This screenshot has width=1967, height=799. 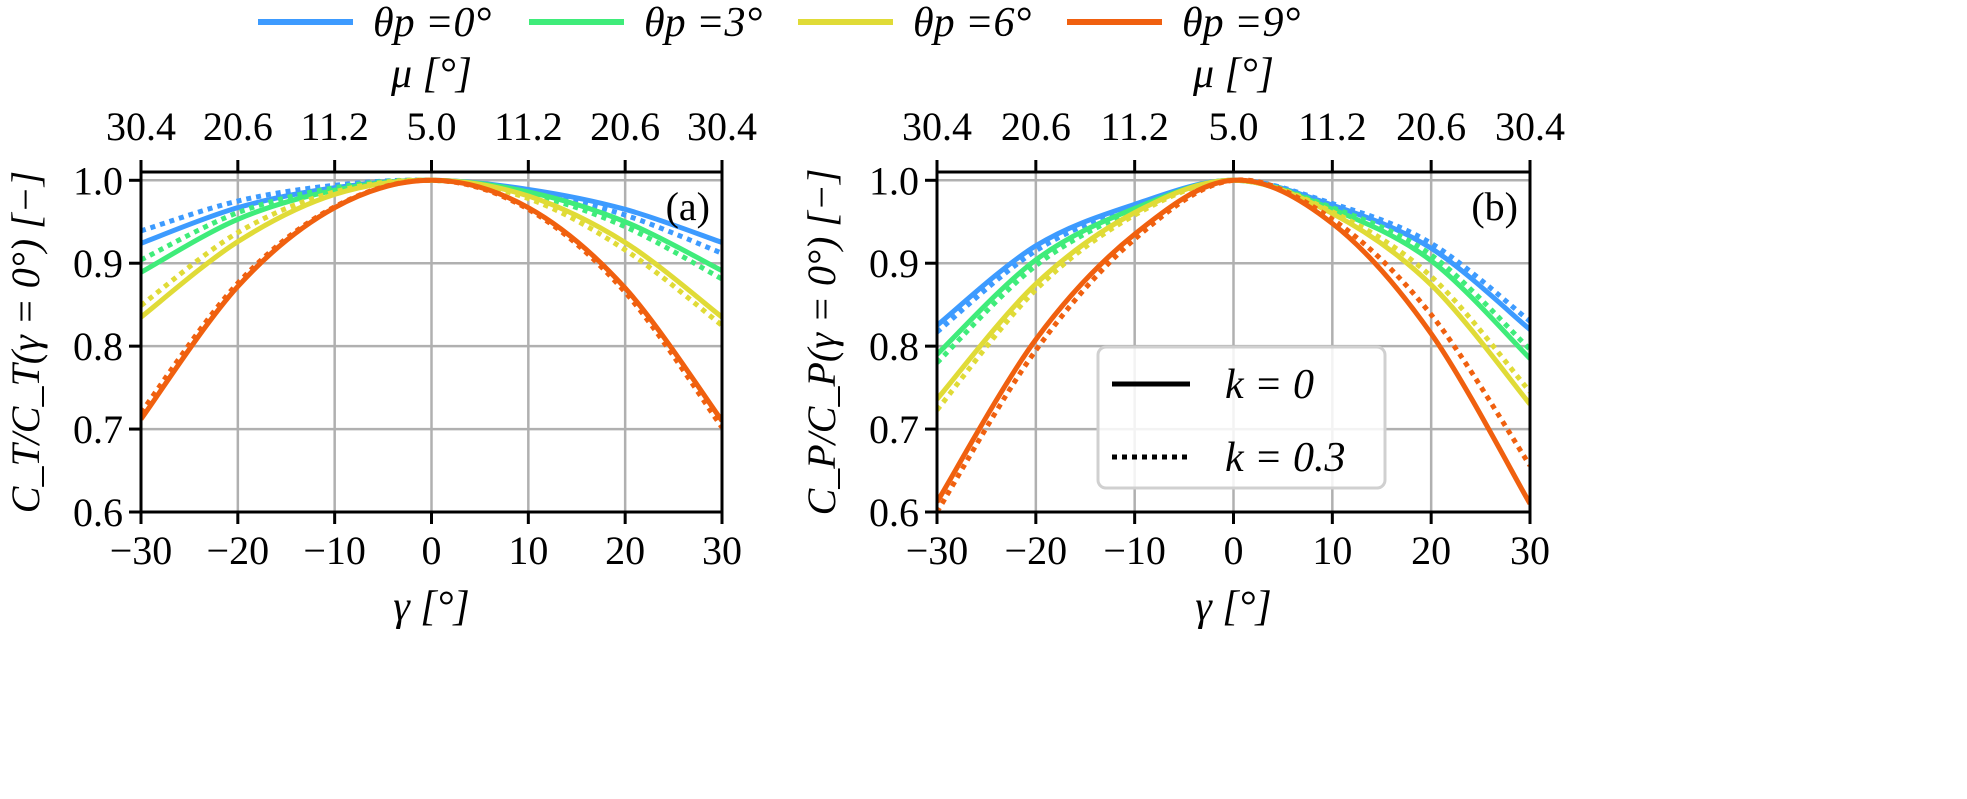 I want to click on legend-style: k = 0 k = 0.3, so click(x=1241, y=417).